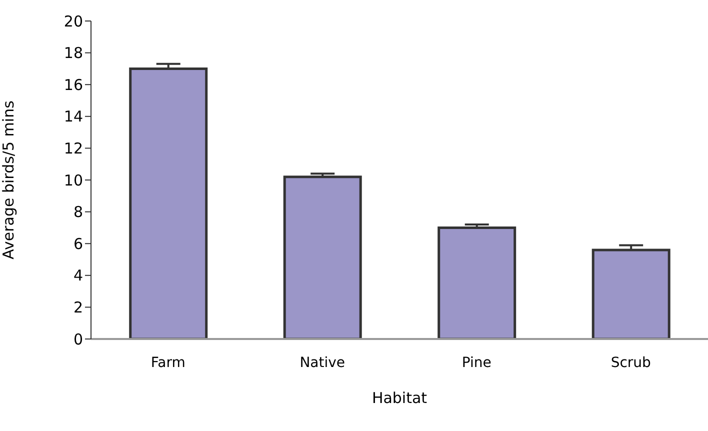  I want to click on x-tick-label: Native, so click(323, 362).